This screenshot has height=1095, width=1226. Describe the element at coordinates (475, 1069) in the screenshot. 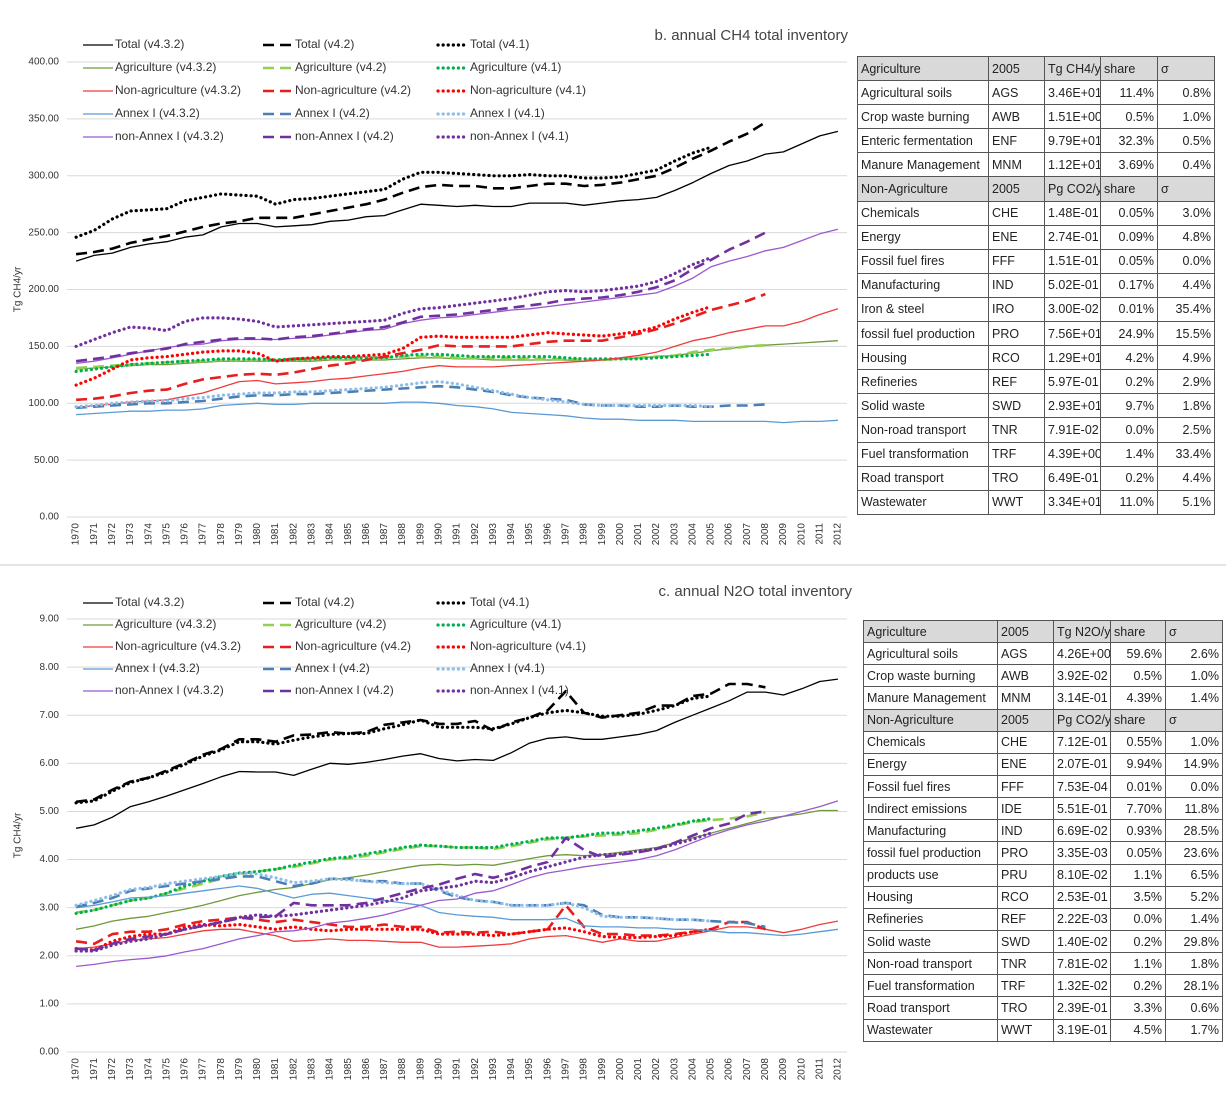

I see `x-tick-label: 1992` at that location.